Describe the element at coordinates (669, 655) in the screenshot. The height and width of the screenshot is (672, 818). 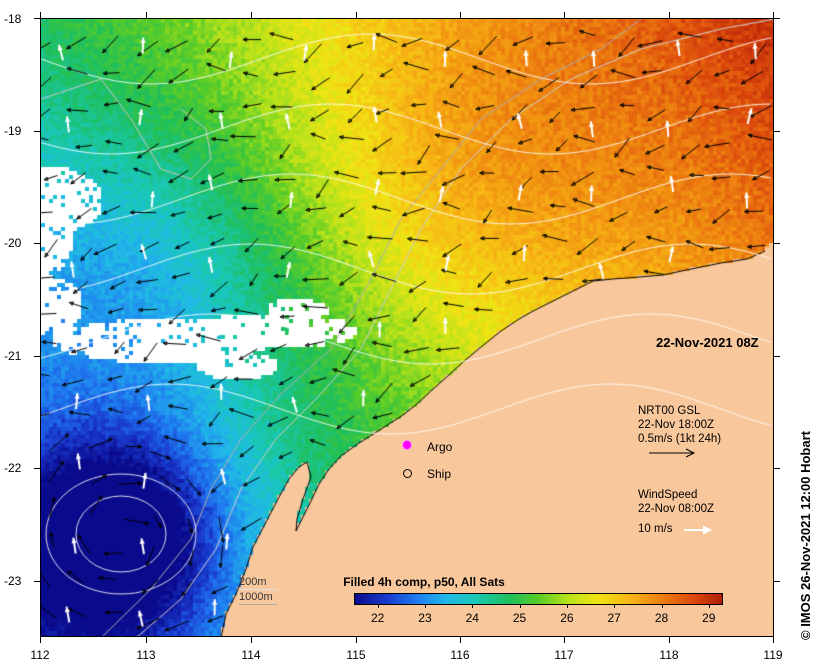
I see `lon-label-118: 118` at that location.